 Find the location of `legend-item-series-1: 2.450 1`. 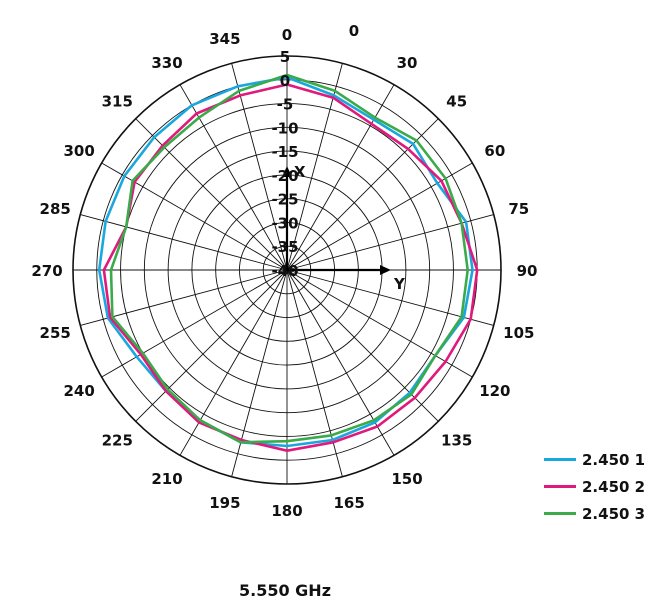

legend-item-series-1: 2.450 1 is located at coordinates (594, 459).